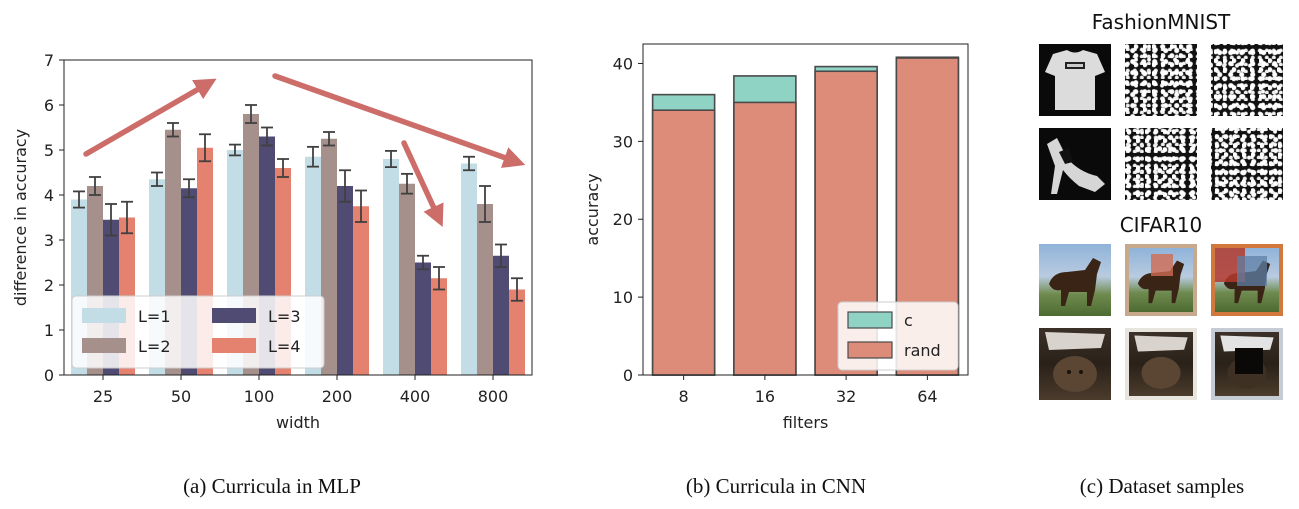 The width and height of the screenshot is (1299, 509). I want to click on x-tick-label-a: 100, so click(259, 396).